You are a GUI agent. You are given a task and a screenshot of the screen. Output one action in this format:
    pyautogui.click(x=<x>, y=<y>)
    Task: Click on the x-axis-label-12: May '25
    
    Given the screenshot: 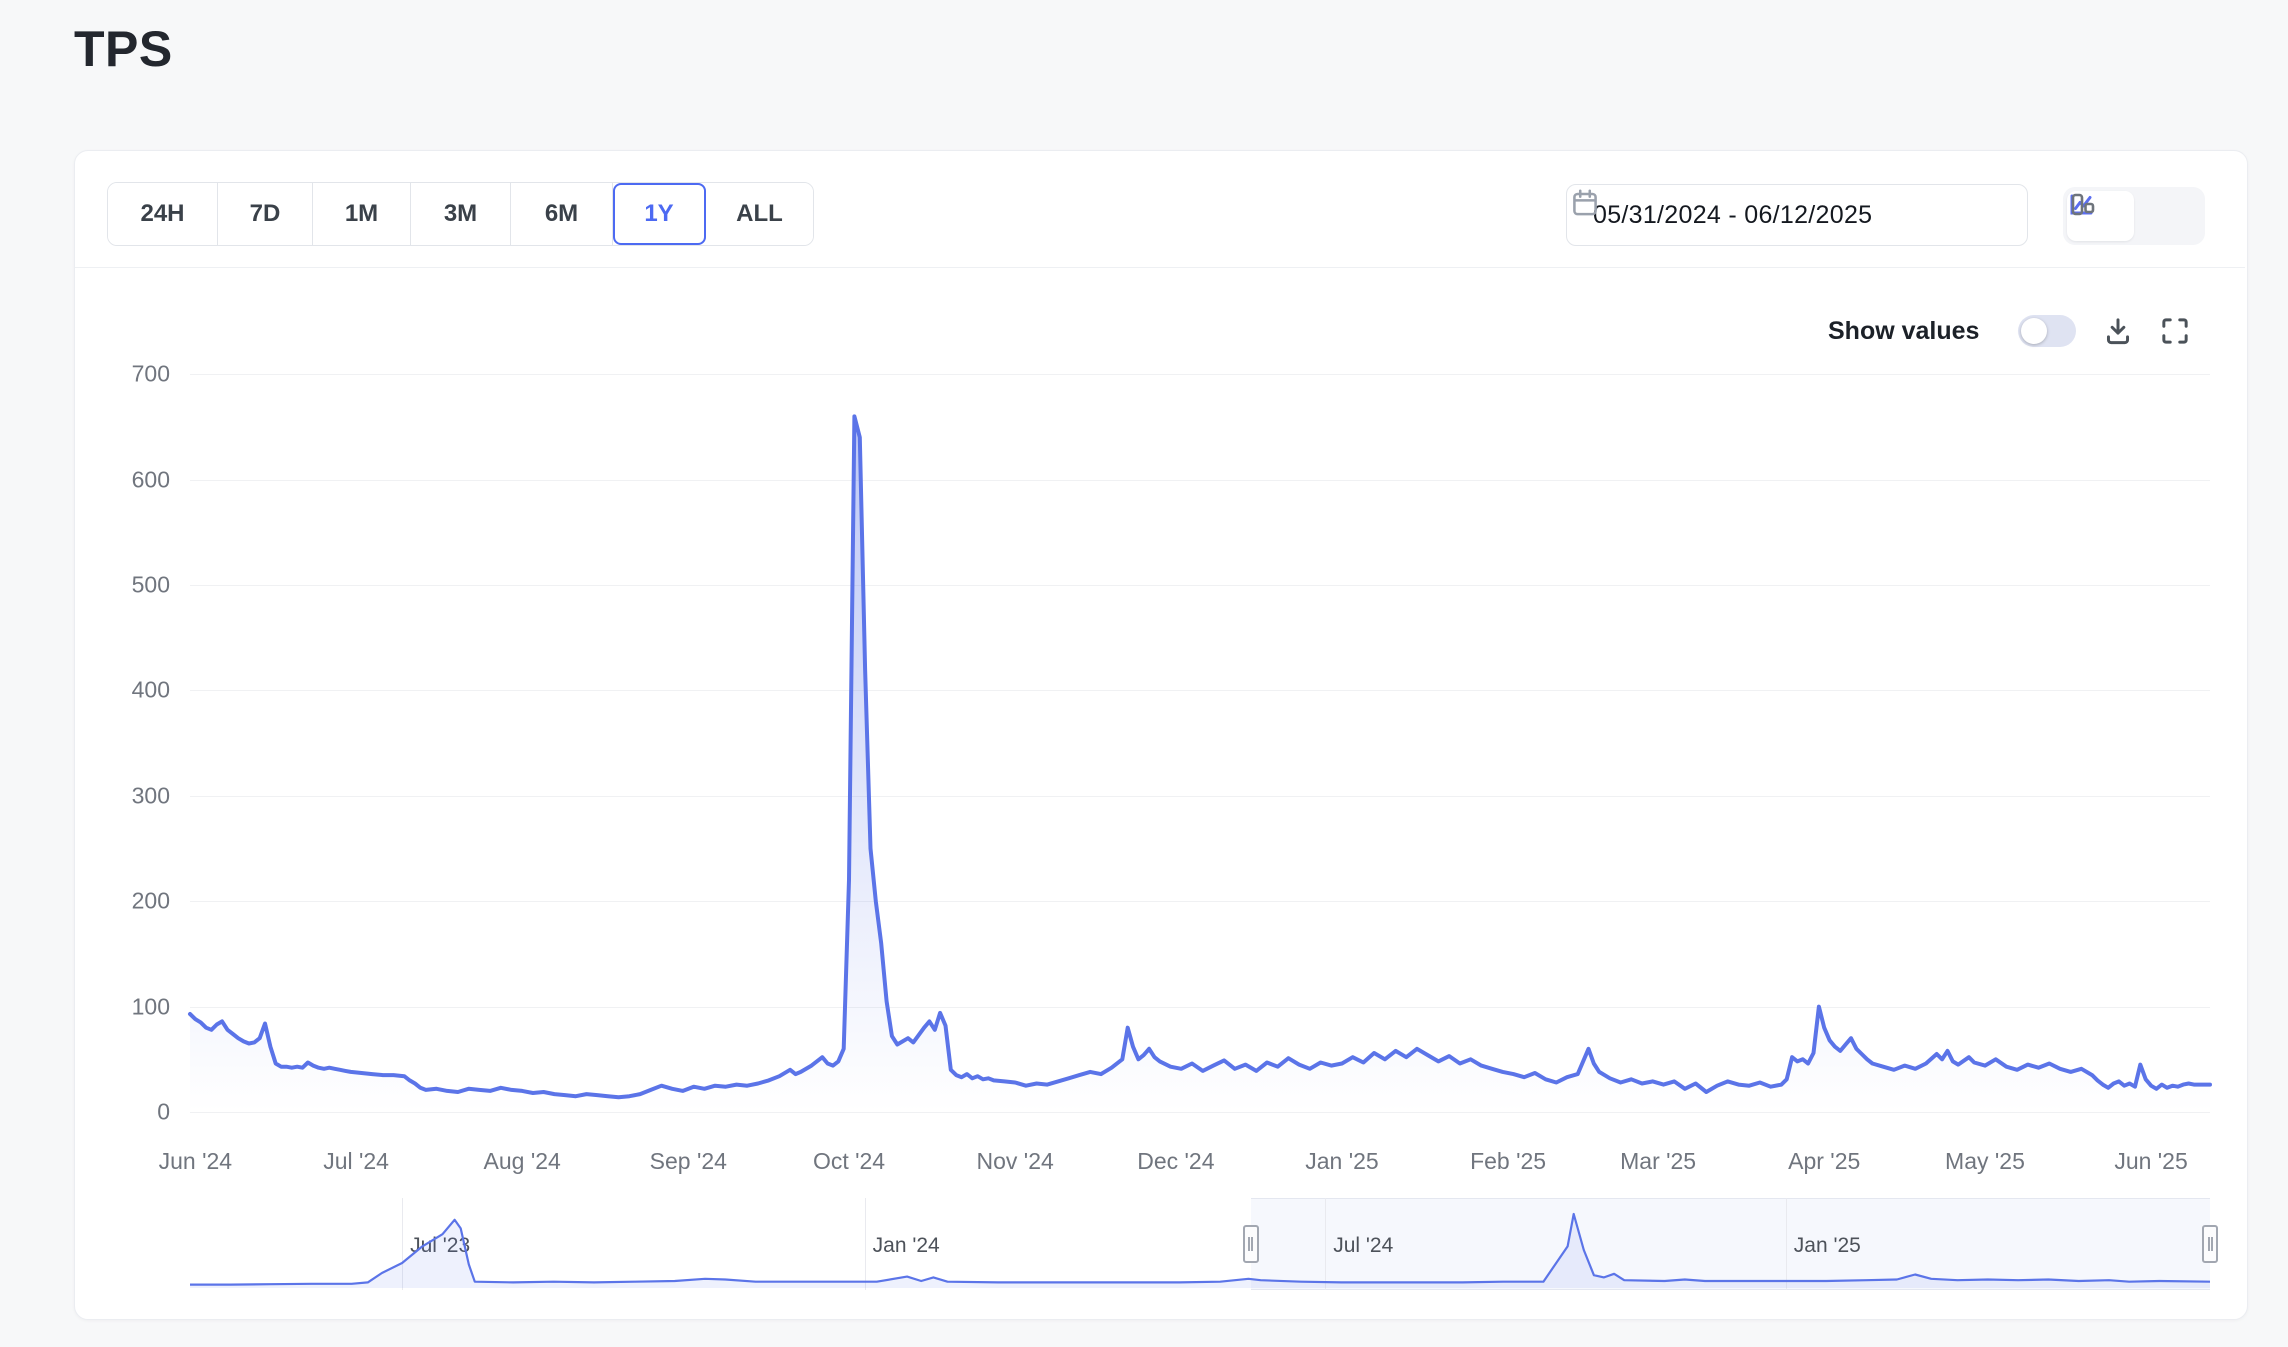 What is the action you would take?
    pyautogui.click(x=1985, y=1161)
    